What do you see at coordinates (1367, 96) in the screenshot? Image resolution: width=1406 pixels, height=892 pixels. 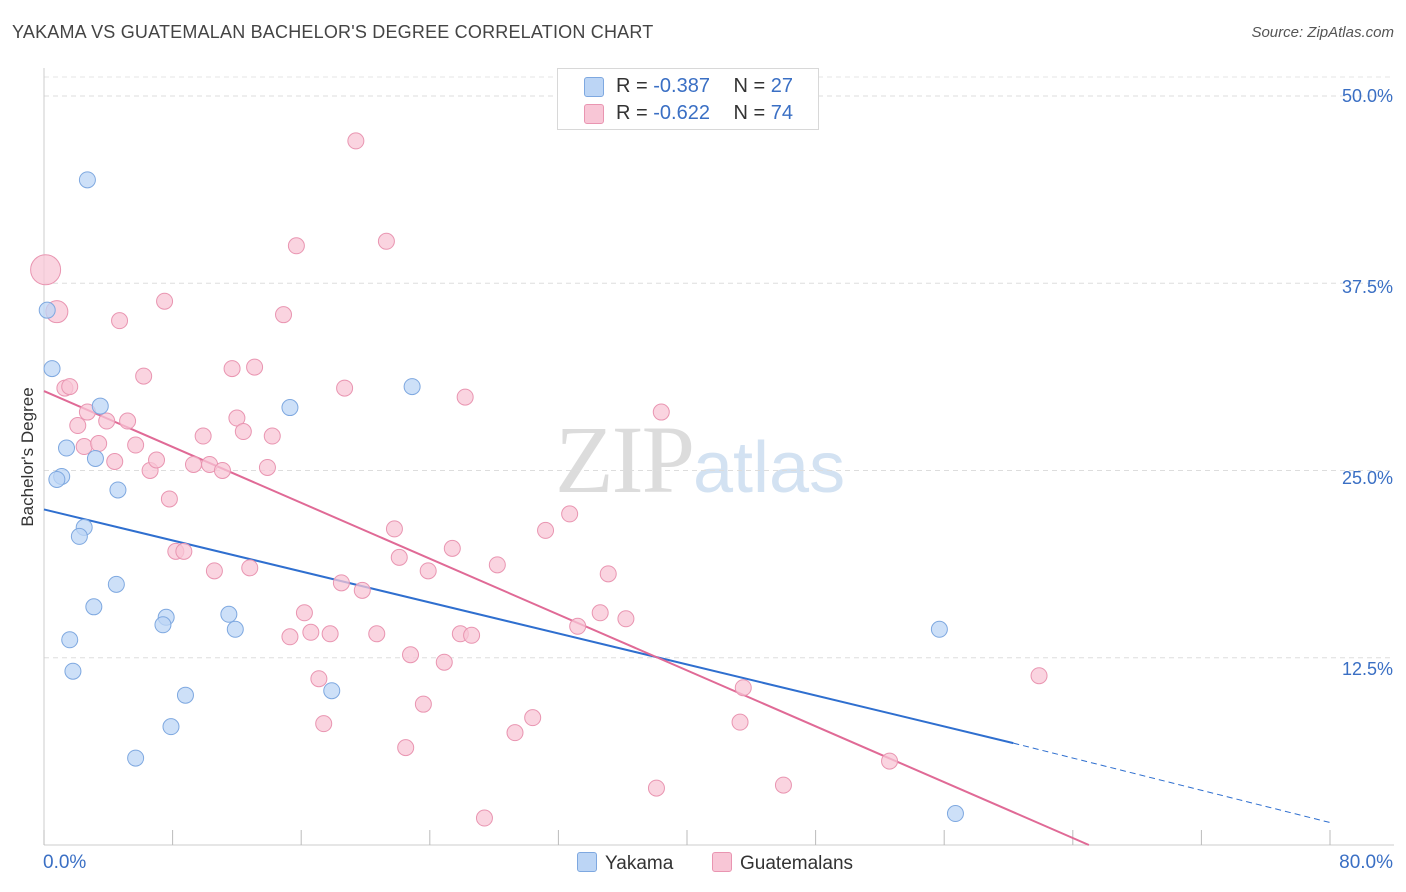 I see `y-tick-label-50: 50.0%` at bounding box center [1367, 96].